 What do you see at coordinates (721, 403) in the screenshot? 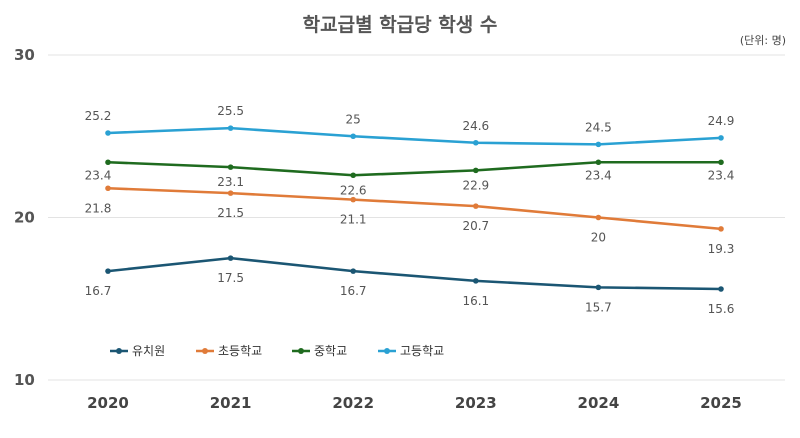
I see `x-tick-label: 2025` at bounding box center [721, 403].